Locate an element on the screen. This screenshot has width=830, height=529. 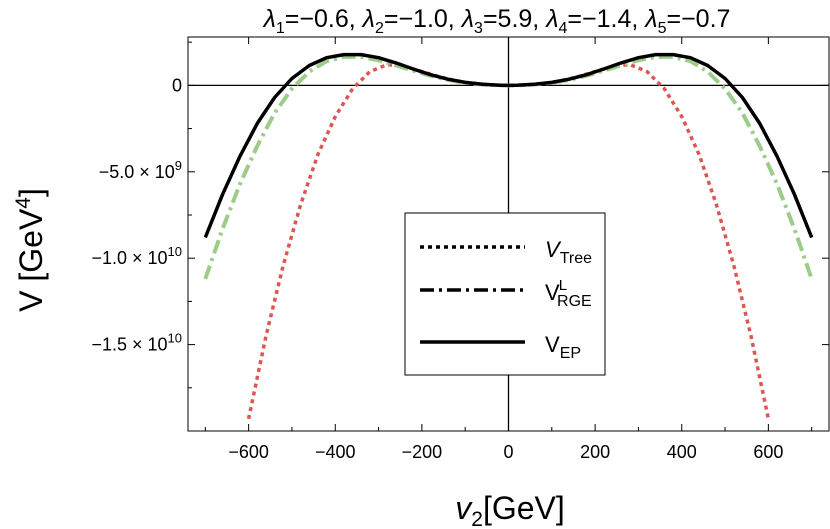
x-tick-label: −400 is located at coordinates (335, 452).